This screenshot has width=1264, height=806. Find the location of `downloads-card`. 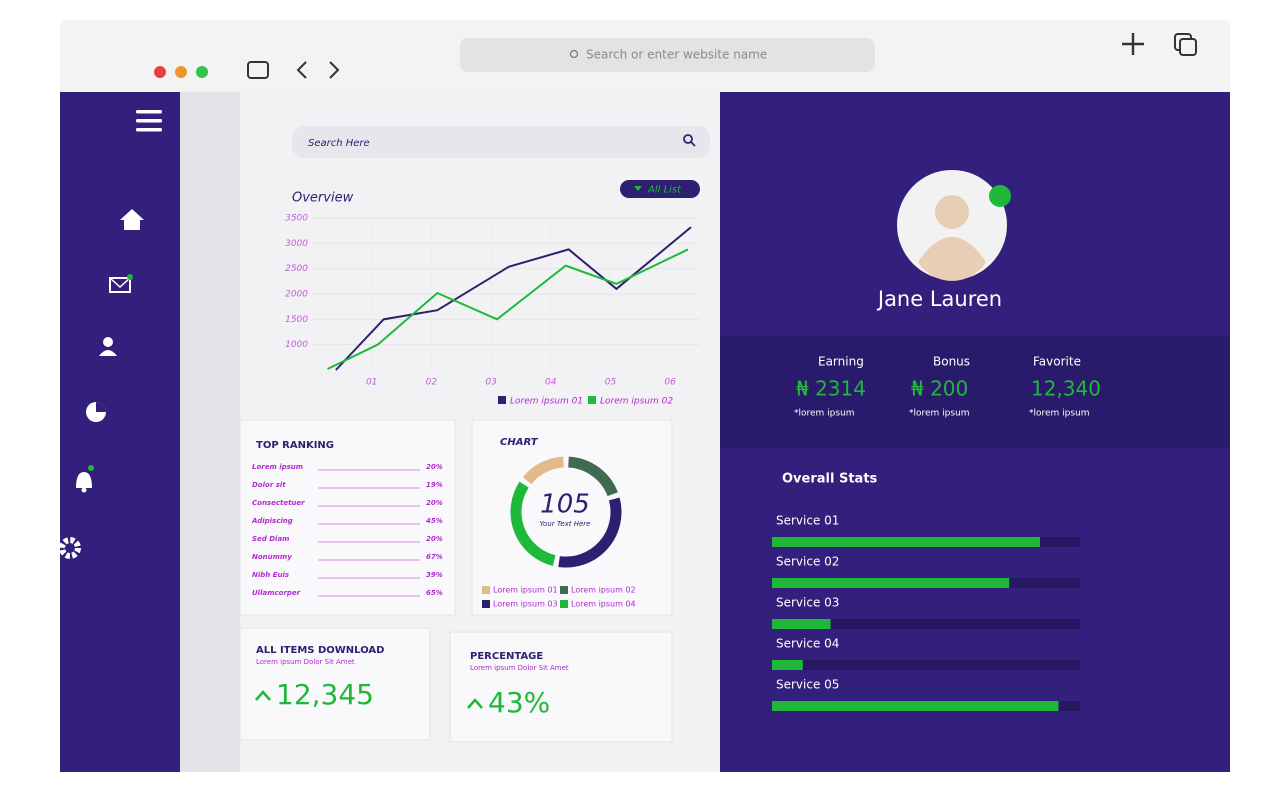

downloads-card is located at coordinates (335, 684).